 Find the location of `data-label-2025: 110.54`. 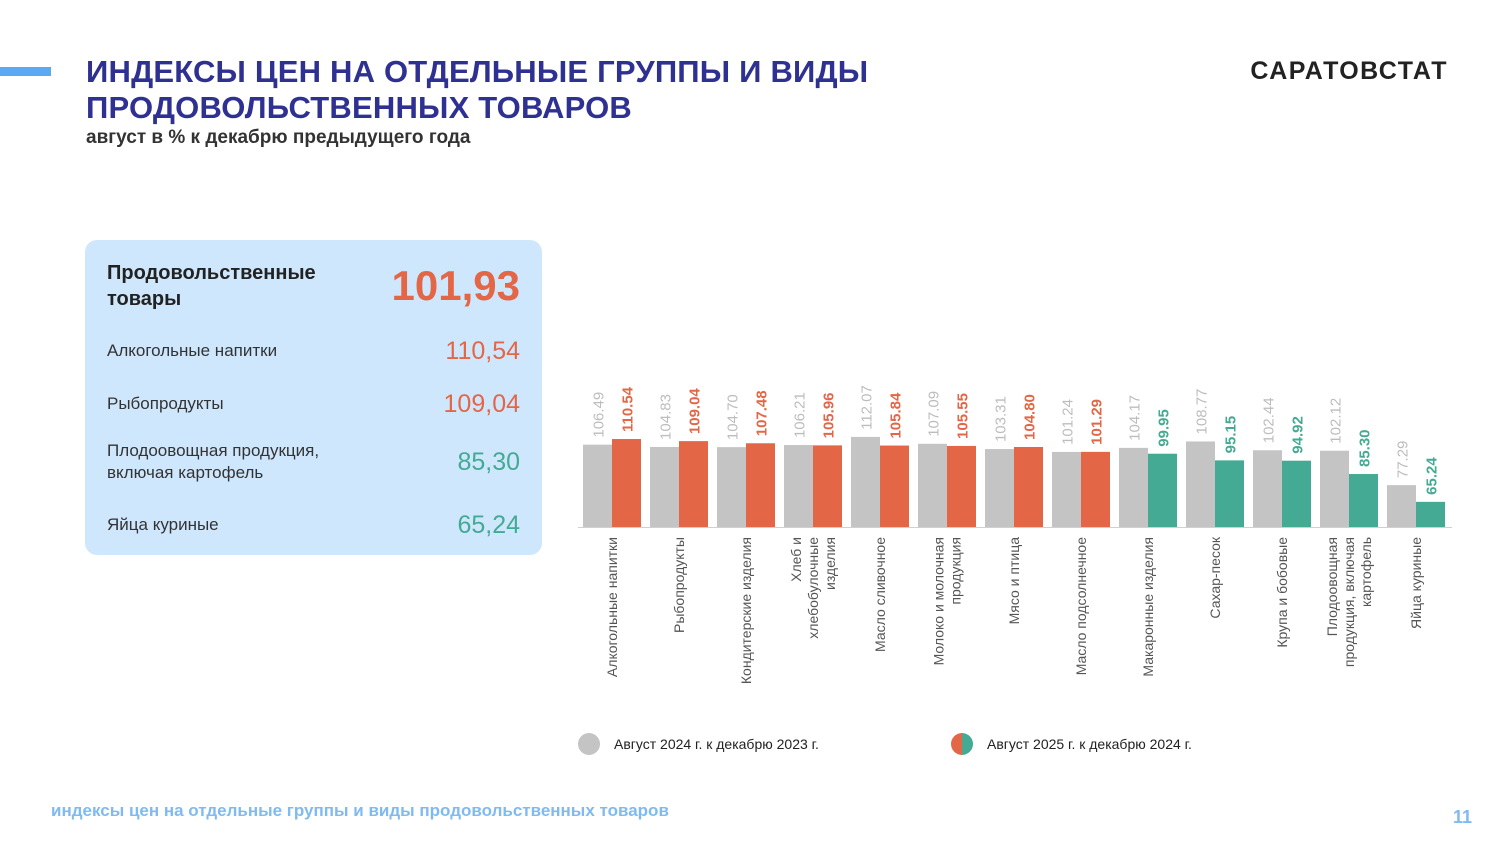

data-label-2025: 110.54 is located at coordinates (628, 409).